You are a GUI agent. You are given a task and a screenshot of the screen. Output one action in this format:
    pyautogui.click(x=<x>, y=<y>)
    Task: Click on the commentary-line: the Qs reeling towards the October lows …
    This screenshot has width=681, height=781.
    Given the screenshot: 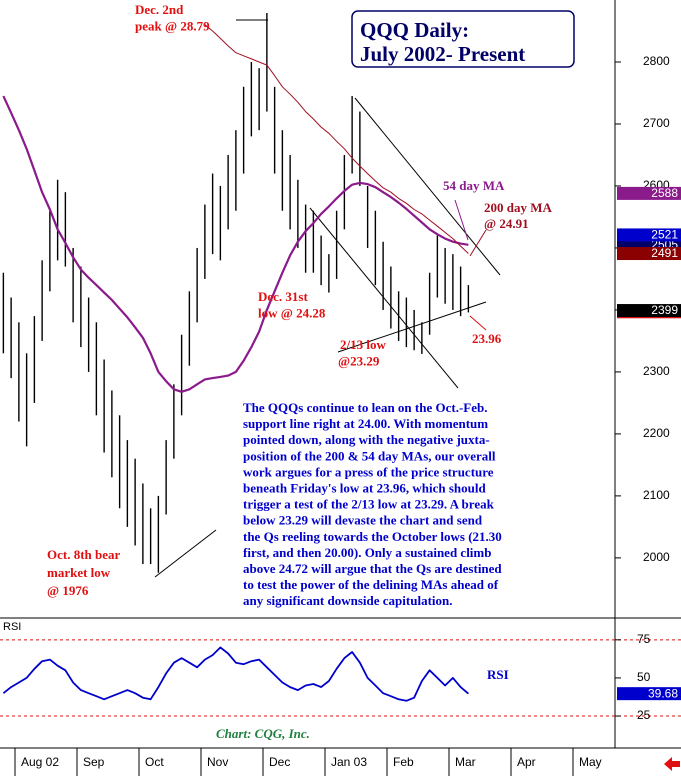 What is the action you would take?
    pyautogui.click(x=372, y=536)
    